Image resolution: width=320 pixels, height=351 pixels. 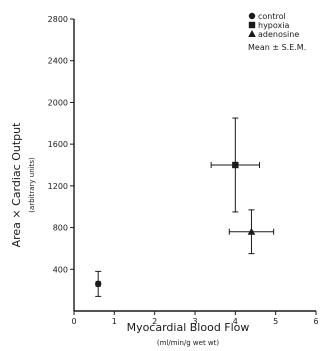 What do you see at coordinates (16, 184) in the screenshot?
I see `y-axis-label: Area × Cardiac Output` at bounding box center [16, 184].